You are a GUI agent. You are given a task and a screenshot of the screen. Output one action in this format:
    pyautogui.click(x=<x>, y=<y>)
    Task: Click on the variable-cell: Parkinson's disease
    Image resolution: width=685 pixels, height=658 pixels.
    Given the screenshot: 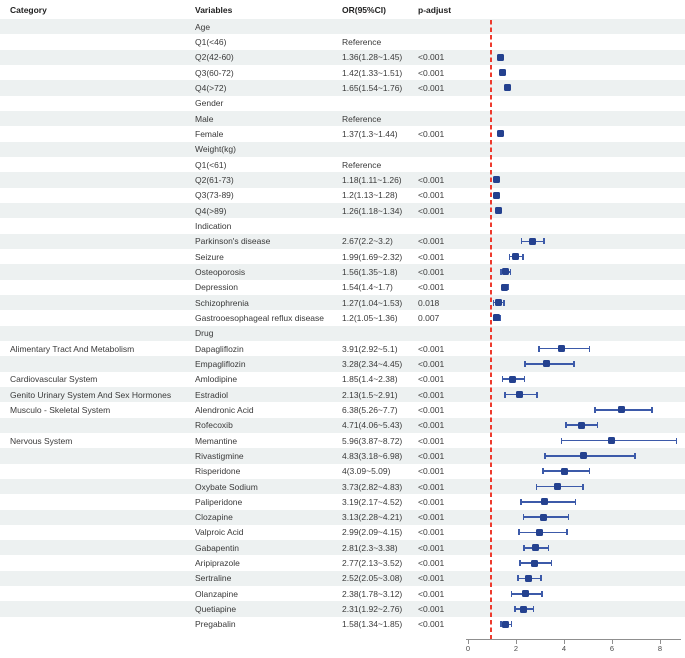 What is the action you would take?
    pyautogui.click(x=233, y=241)
    